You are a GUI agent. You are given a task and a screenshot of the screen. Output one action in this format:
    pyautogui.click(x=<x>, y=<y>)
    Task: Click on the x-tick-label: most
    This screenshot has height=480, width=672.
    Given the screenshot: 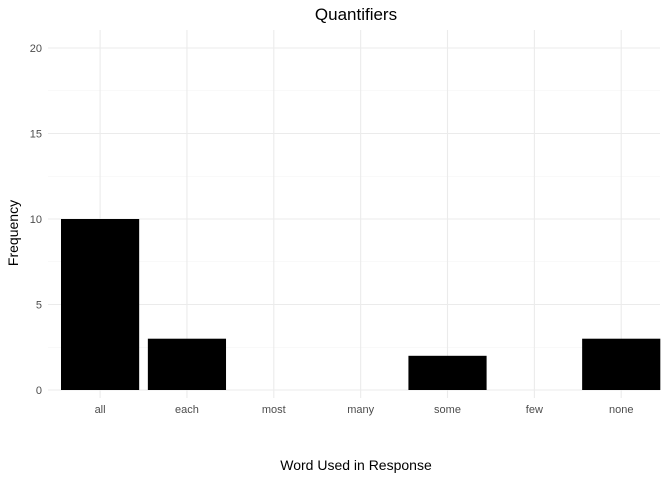 What is the action you would take?
    pyautogui.click(x=274, y=410)
    